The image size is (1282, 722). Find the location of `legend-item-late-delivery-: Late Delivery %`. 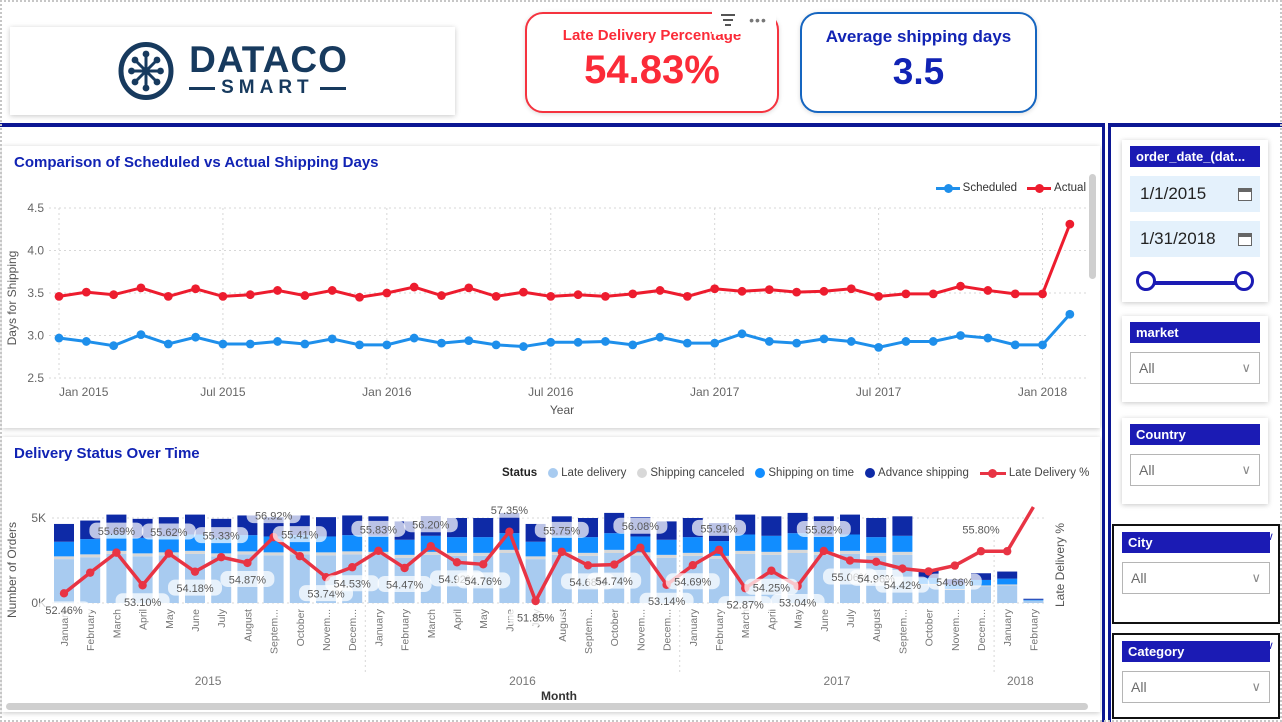

legend-item-late-delivery-: Late Delivery % is located at coordinates (1034, 473).